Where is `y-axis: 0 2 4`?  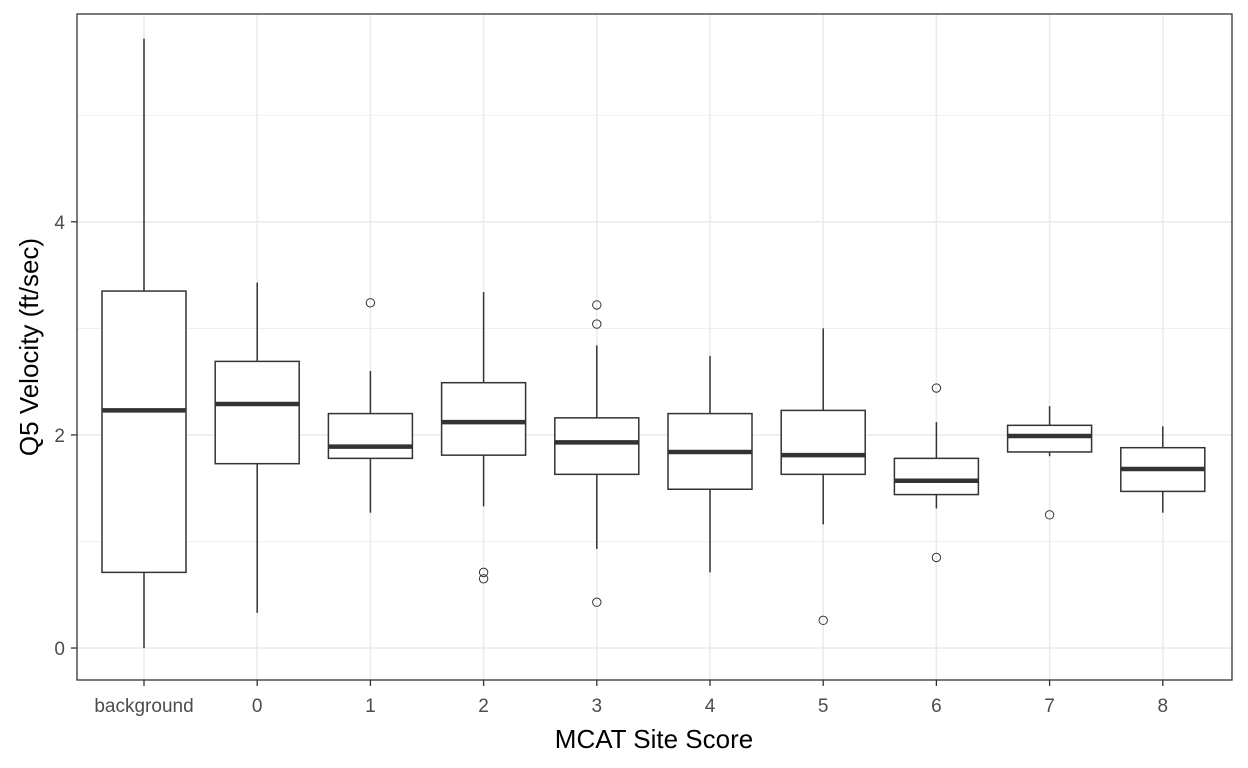 y-axis: 0 2 4 is located at coordinates (65, 436).